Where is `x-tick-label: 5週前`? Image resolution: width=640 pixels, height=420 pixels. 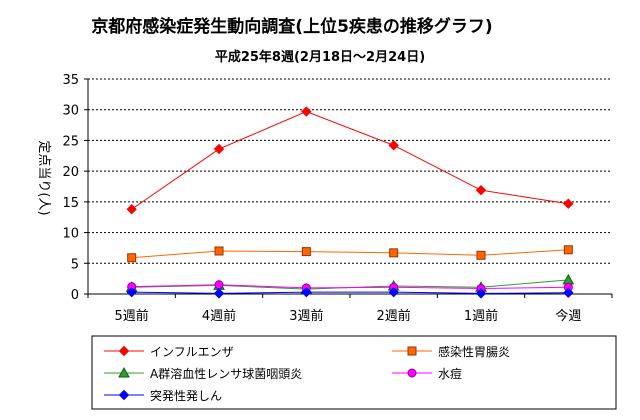 x-tick-label: 5週前 is located at coordinates (132, 316).